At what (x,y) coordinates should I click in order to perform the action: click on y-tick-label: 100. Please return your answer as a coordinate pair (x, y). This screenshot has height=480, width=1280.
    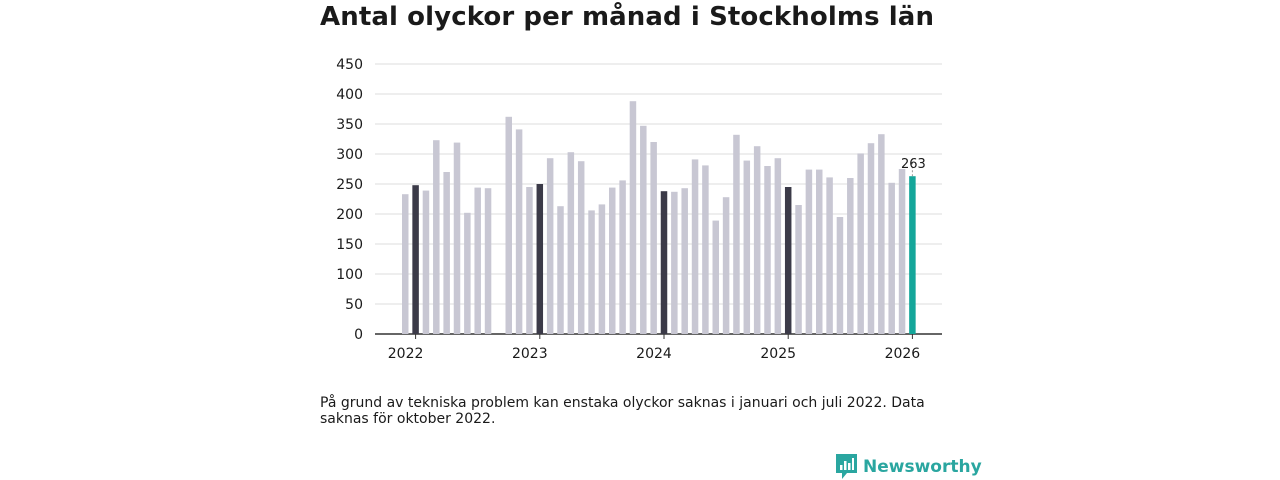
    Looking at the image, I should click on (349, 275).